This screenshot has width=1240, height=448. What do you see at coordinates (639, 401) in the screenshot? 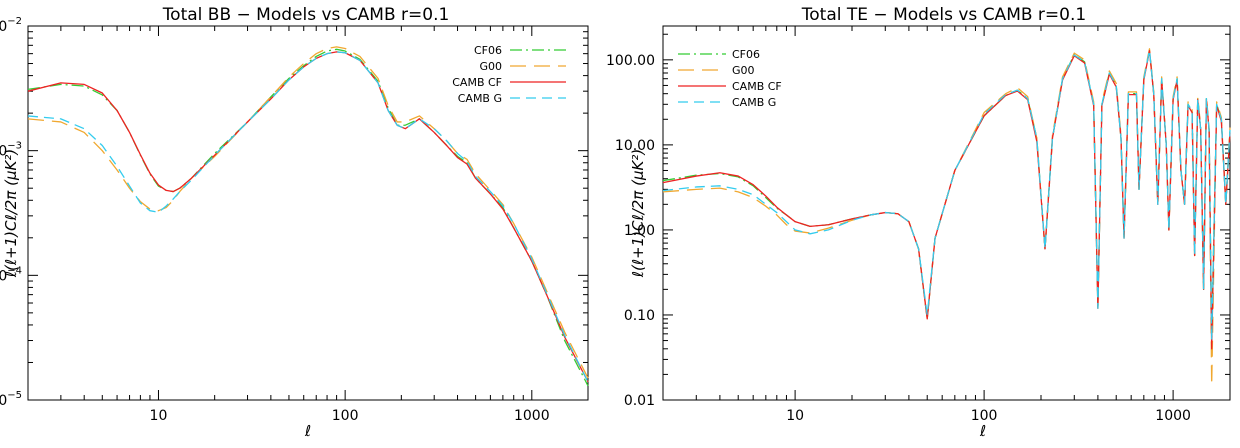
I see `chart-te-y-tick-label: 0.01` at bounding box center [639, 401].